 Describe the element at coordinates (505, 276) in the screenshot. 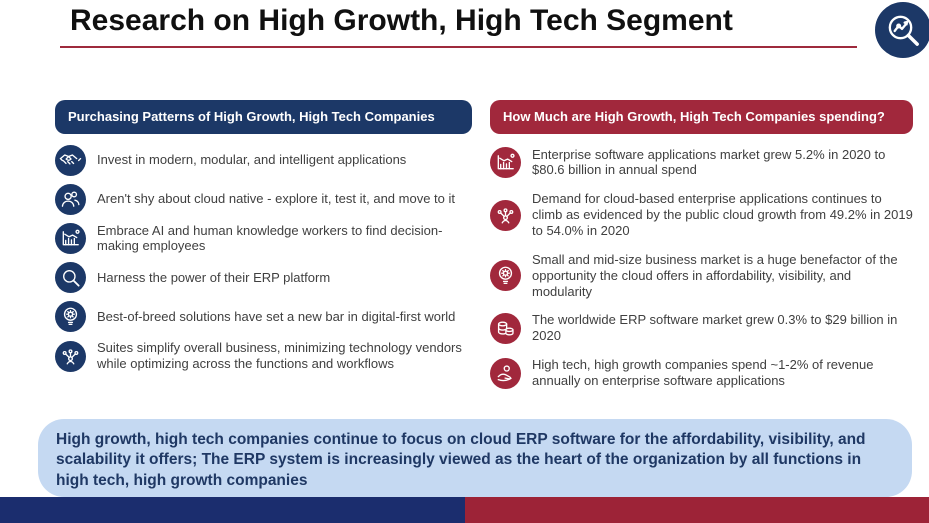

I see `bulb-gear-icon` at that location.